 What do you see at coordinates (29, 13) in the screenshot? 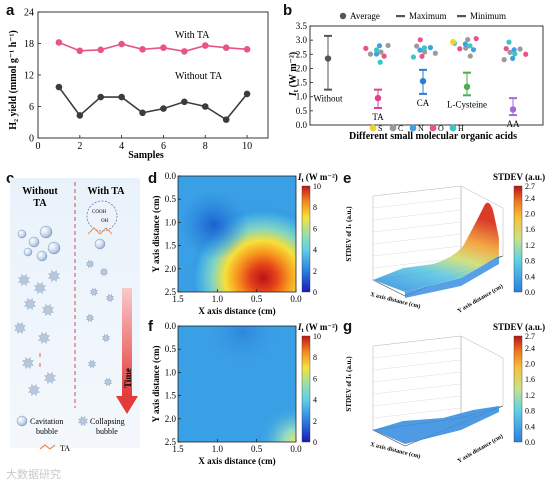
I see `panel-a-ytick-label: 24` at bounding box center [29, 13].